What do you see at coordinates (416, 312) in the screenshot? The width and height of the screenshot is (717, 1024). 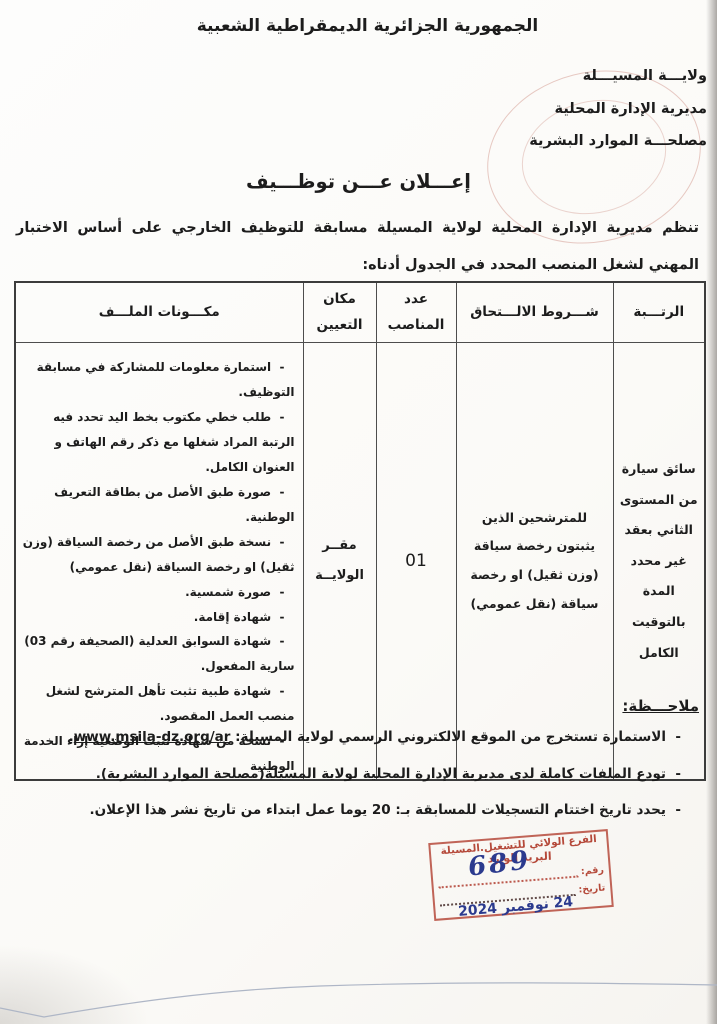 I see `col-header-positions: عدد المناصب` at bounding box center [416, 312].